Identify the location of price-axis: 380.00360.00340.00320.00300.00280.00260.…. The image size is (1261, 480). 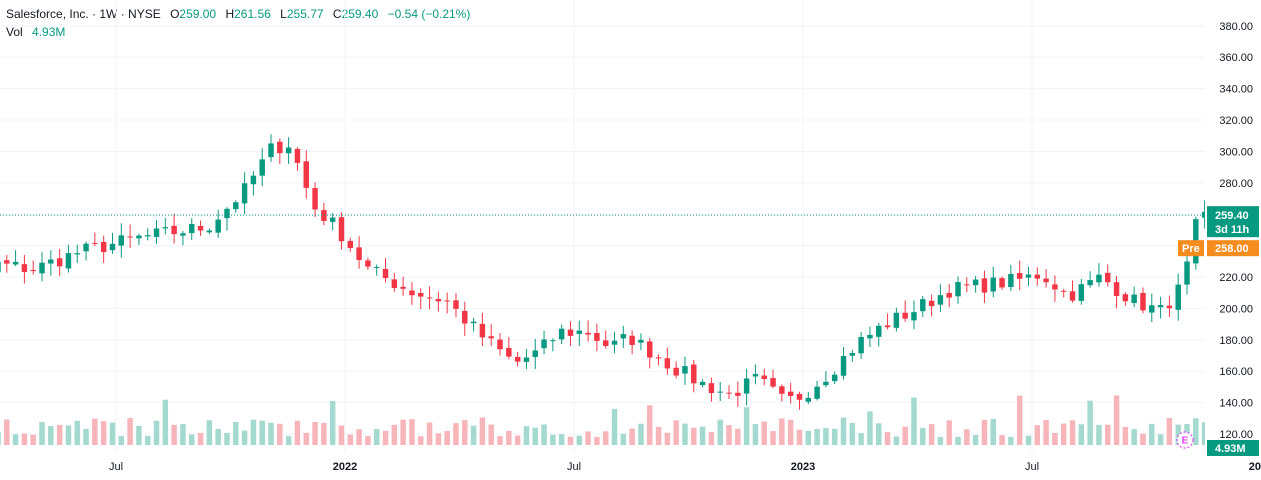
(1233, 240).